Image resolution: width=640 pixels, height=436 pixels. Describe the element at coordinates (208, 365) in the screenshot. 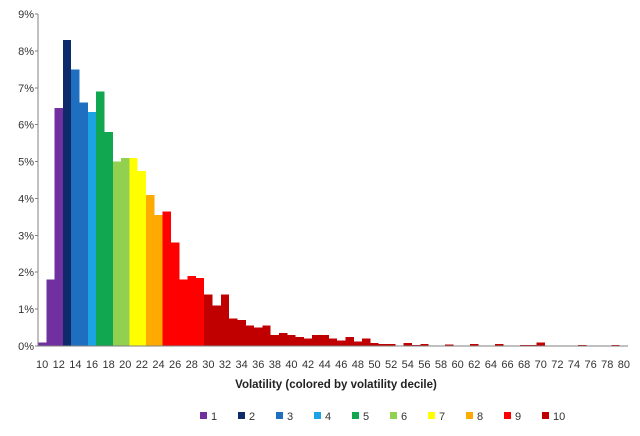

I see `x-tick-label: 30` at that location.